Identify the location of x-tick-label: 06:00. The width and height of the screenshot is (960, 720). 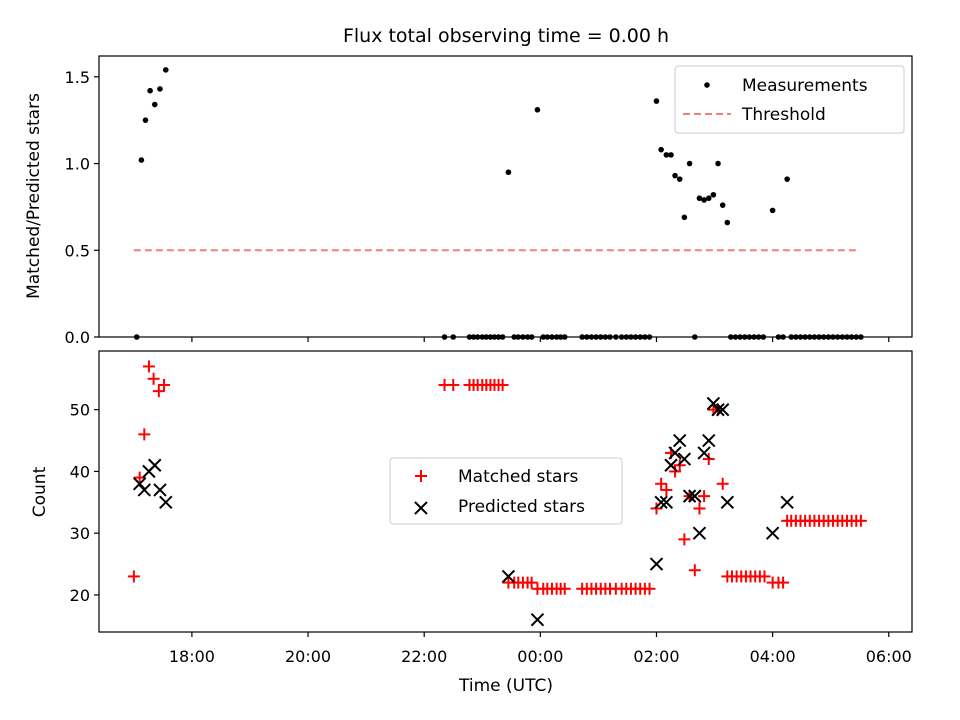
(889, 656).